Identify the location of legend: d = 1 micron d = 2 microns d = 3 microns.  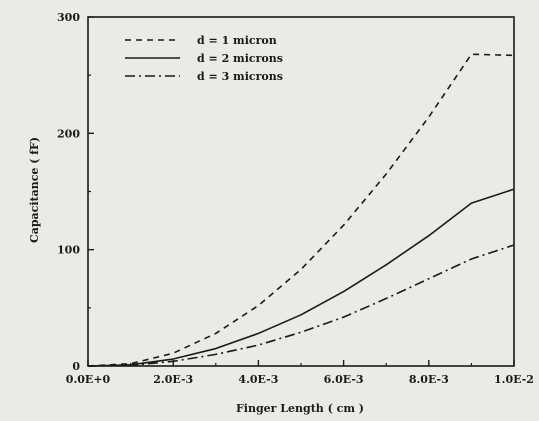
(204, 58).